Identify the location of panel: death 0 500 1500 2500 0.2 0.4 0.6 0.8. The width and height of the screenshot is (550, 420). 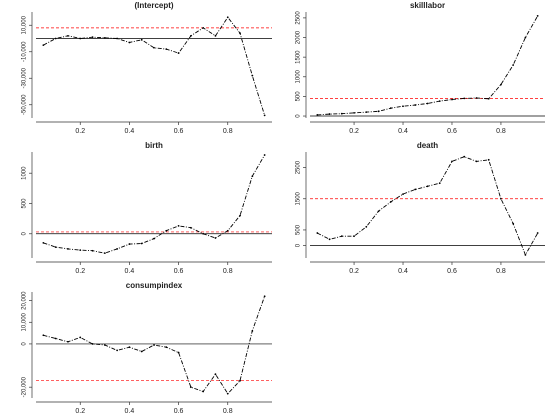
(420, 208).